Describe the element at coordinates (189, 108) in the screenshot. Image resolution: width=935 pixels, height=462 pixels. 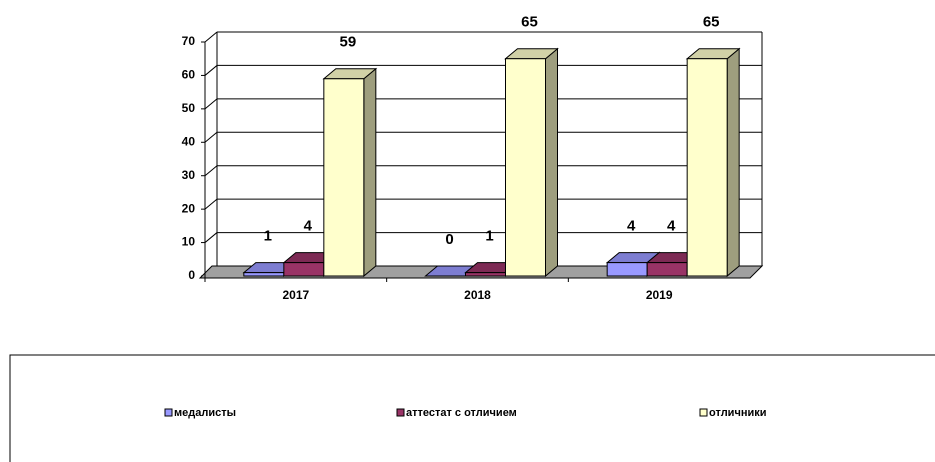
I see `y-tick-label: 50` at that location.